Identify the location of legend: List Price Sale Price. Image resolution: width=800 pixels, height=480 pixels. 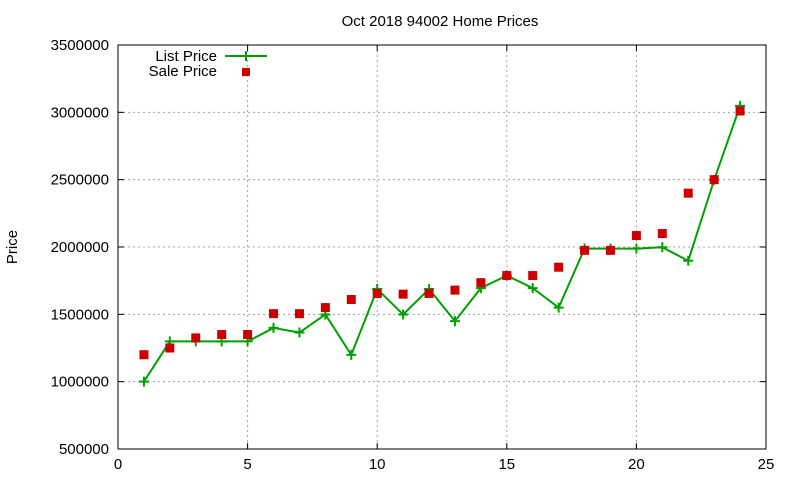
(208, 64).